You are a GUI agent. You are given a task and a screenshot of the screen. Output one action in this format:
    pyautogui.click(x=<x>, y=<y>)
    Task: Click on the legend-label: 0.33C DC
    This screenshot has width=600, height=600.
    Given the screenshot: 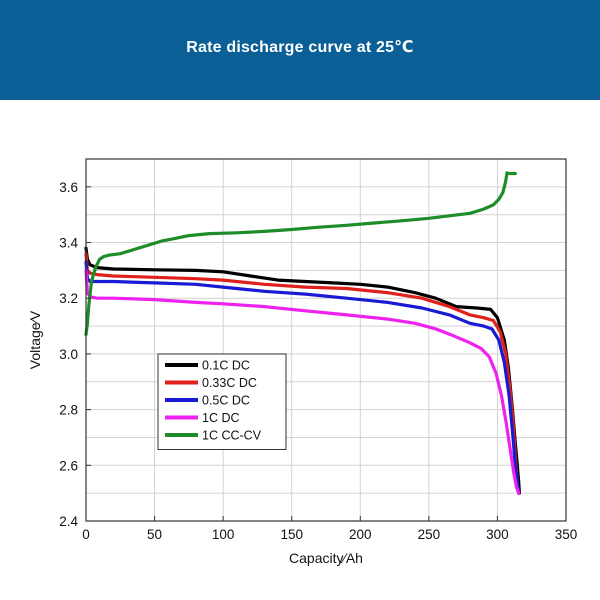 What is the action you would take?
    pyautogui.click(x=229, y=383)
    